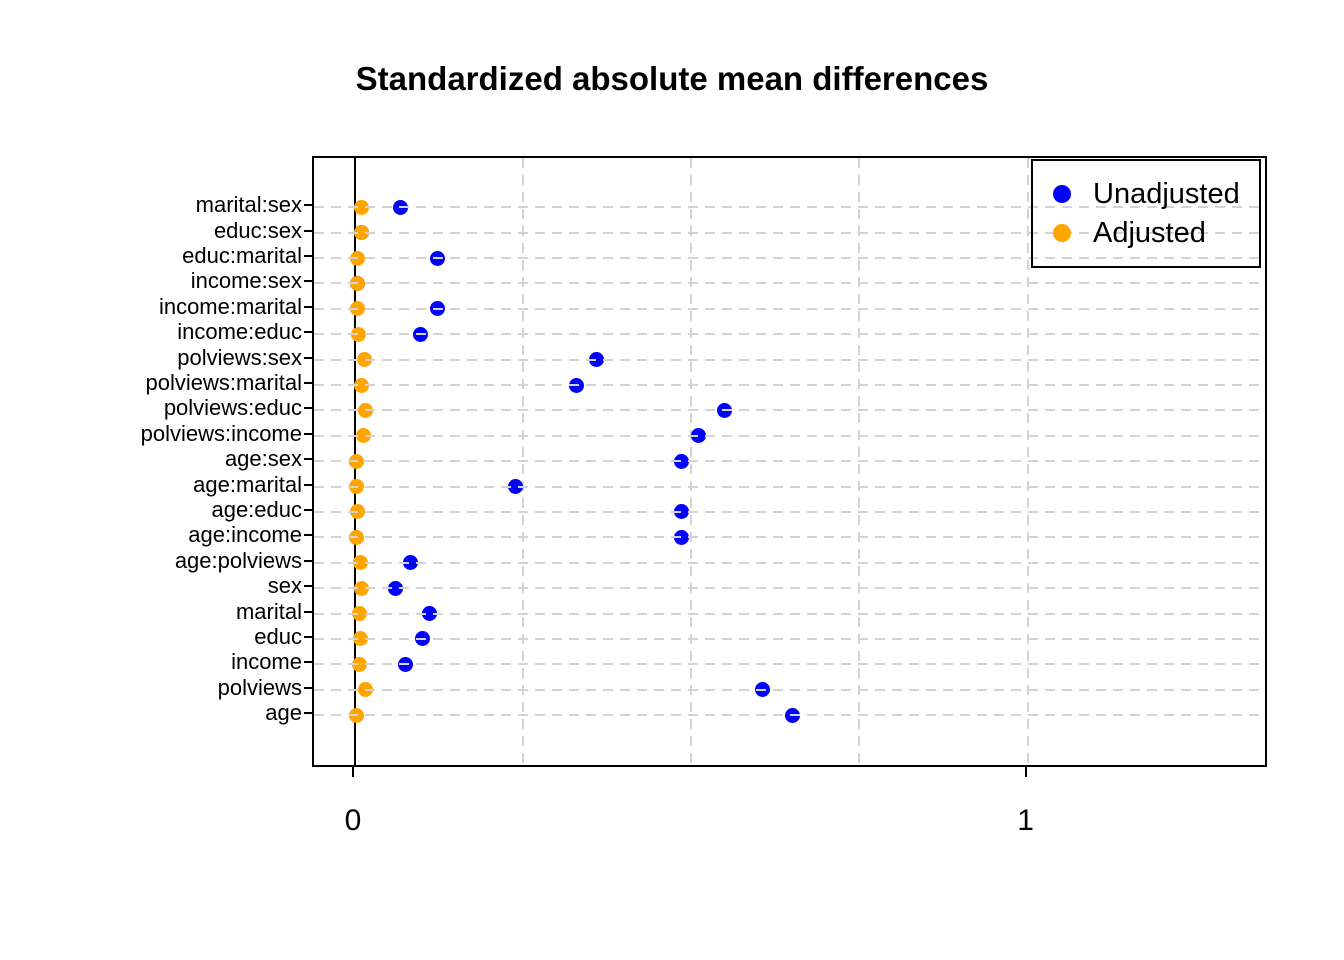 This screenshot has width=1344, height=960. I want to click on legend-box: Unadjusted Adjusted, so click(1146, 213).